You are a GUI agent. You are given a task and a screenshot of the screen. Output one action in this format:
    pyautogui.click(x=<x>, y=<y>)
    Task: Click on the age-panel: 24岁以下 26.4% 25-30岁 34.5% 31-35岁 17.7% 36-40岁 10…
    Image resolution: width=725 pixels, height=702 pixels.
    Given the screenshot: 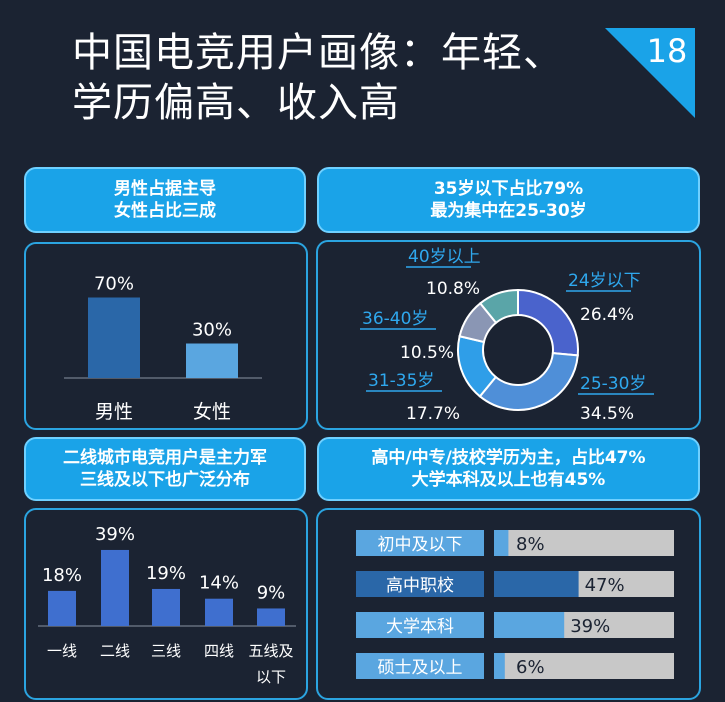 What is the action you would take?
    pyautogui.click(x=508, y=335)
    